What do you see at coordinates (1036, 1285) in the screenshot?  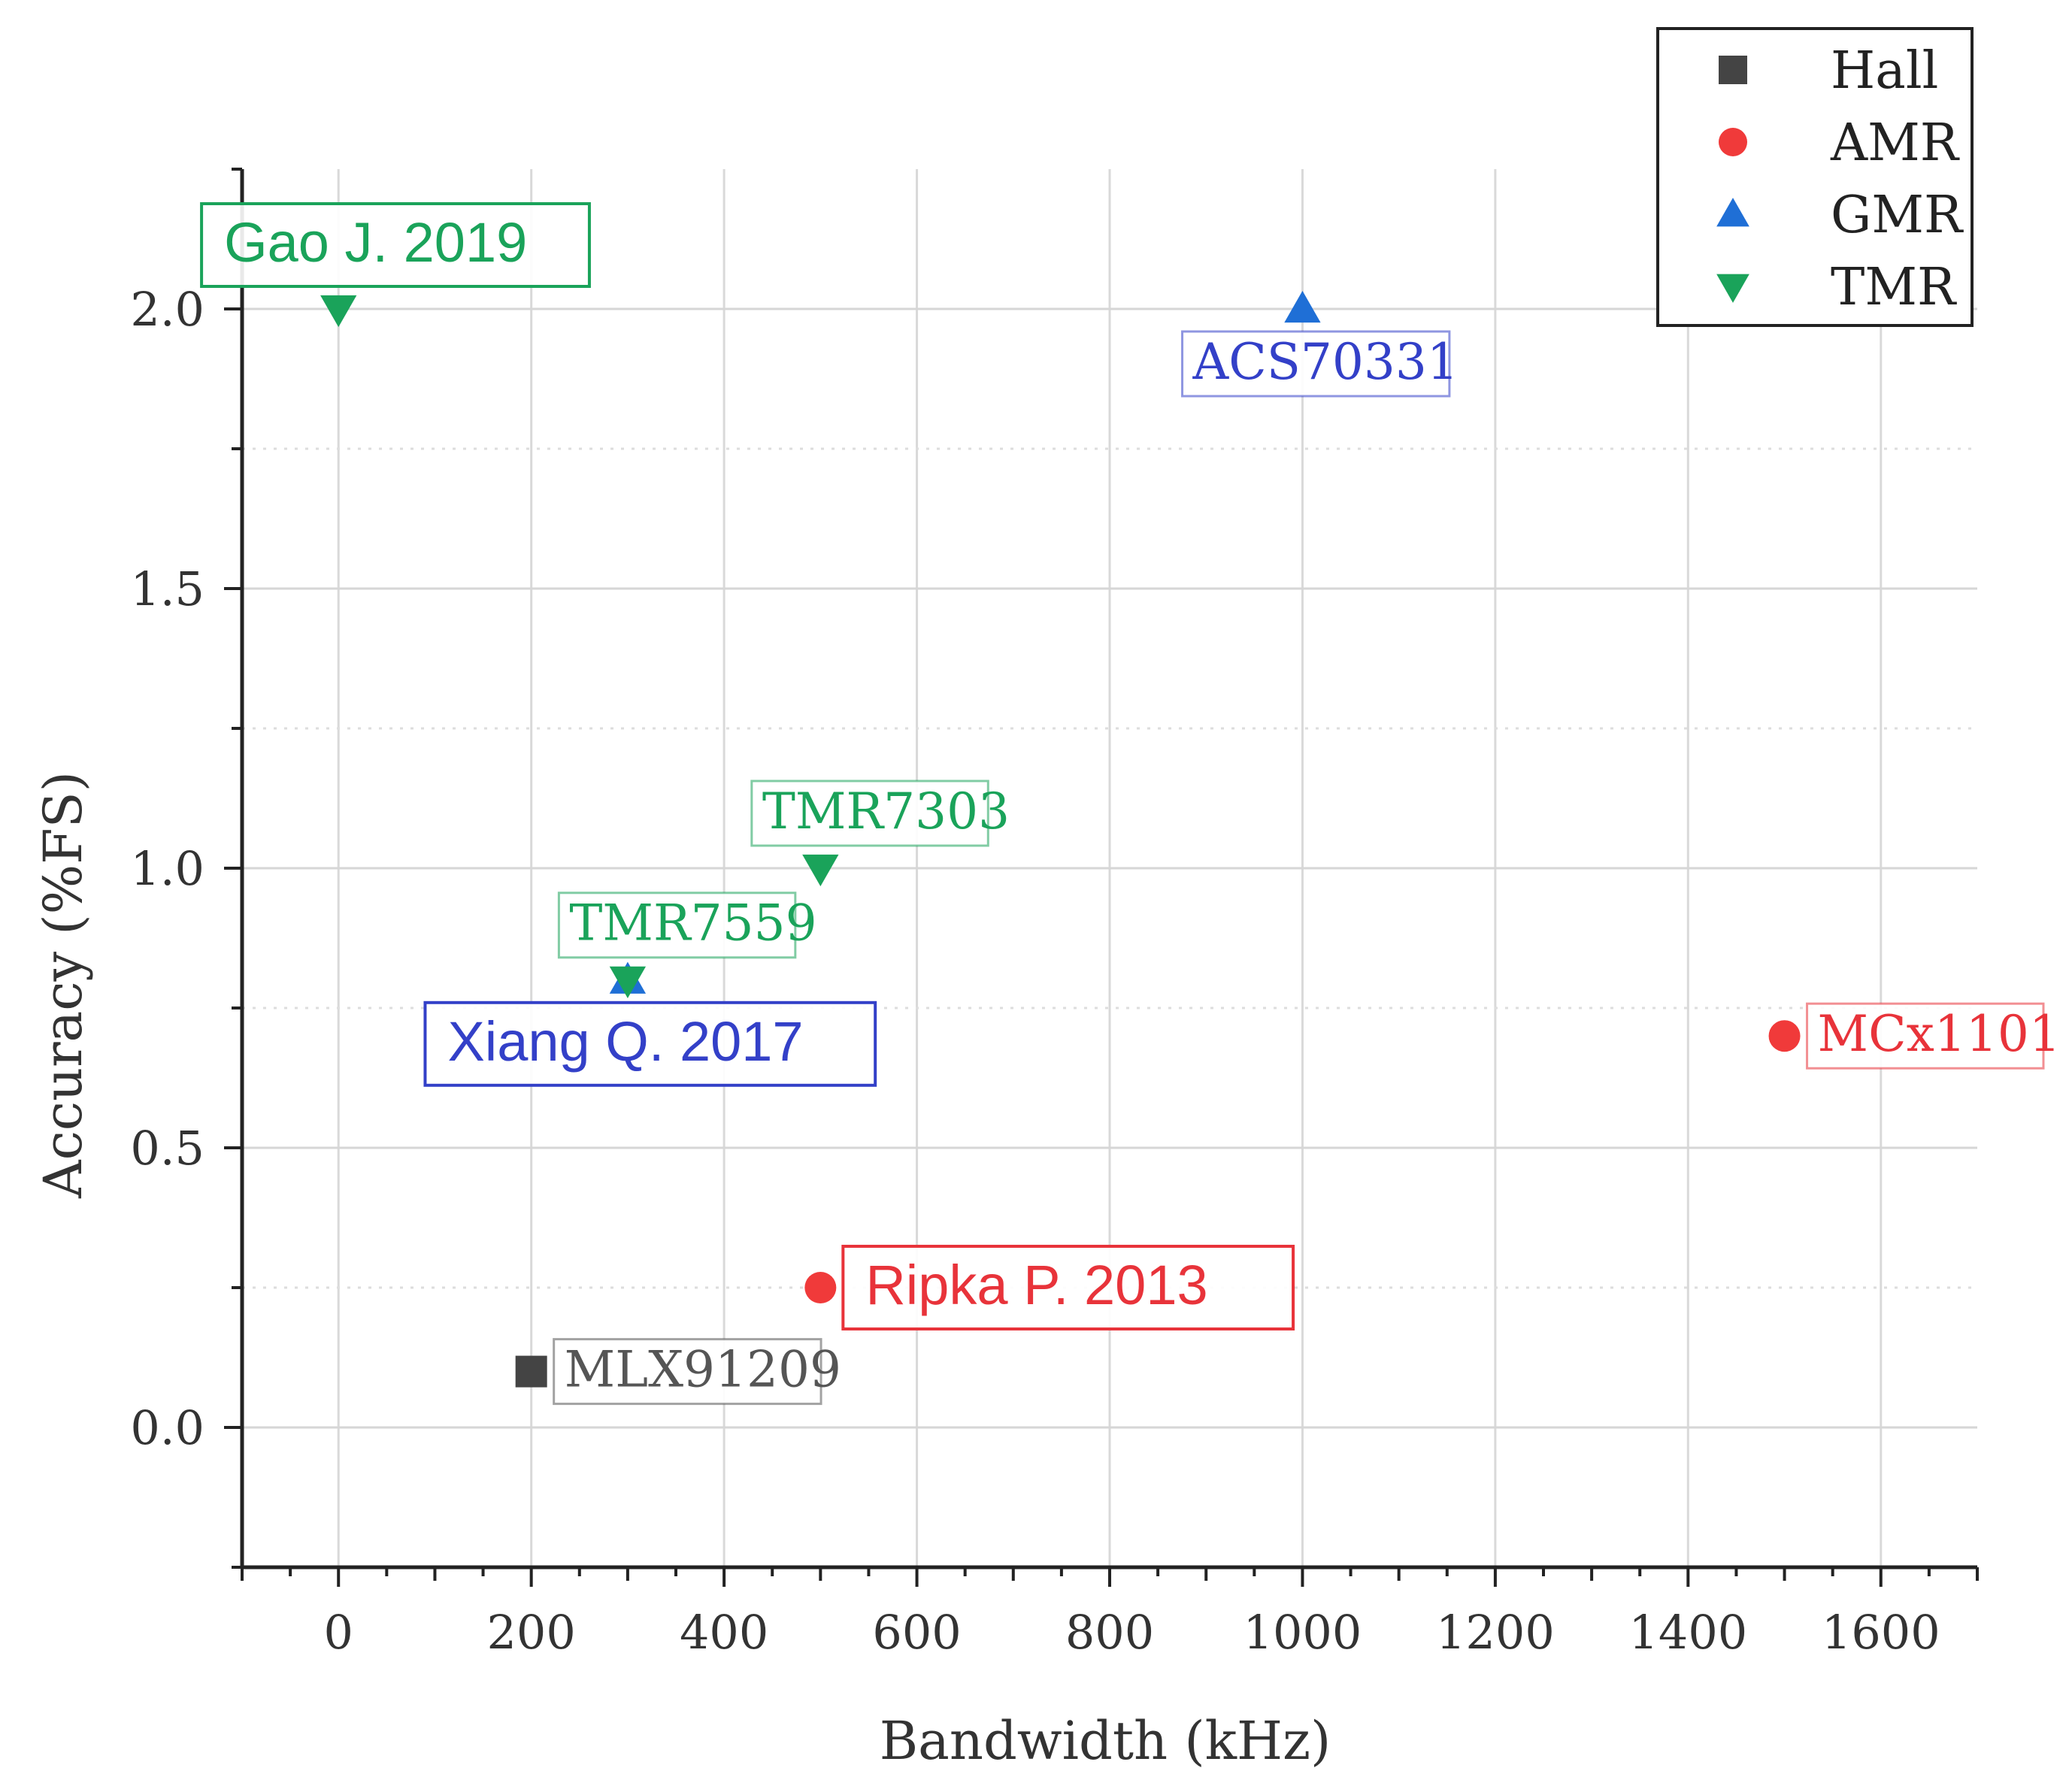 I see `point-label: Ripka P. 2013` at bounding box center [1036, 1285].